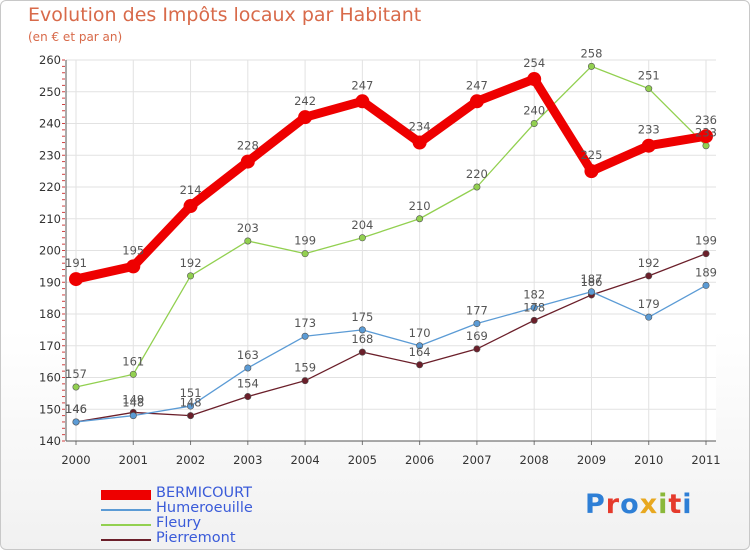 Image resolution: width=750 pixels, height=550 pixels. What do you see at coordinates (50, 409) in the screenshot?
I see `y-tick-label: 150` at bounding box center [50, 409].